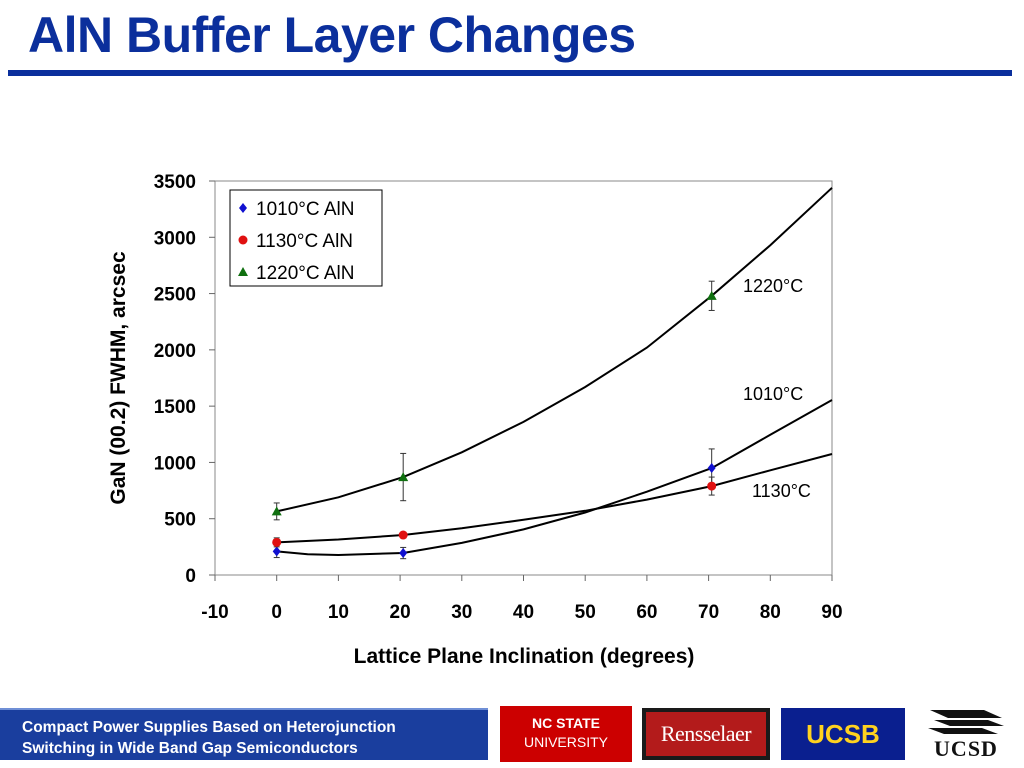 This screenshot has width=1024, height=768. What do you see at coordinates (305, 273) in the screenshot?
I see `legend-label-2: 1220°C AlN` at bounding box center [305, 273].